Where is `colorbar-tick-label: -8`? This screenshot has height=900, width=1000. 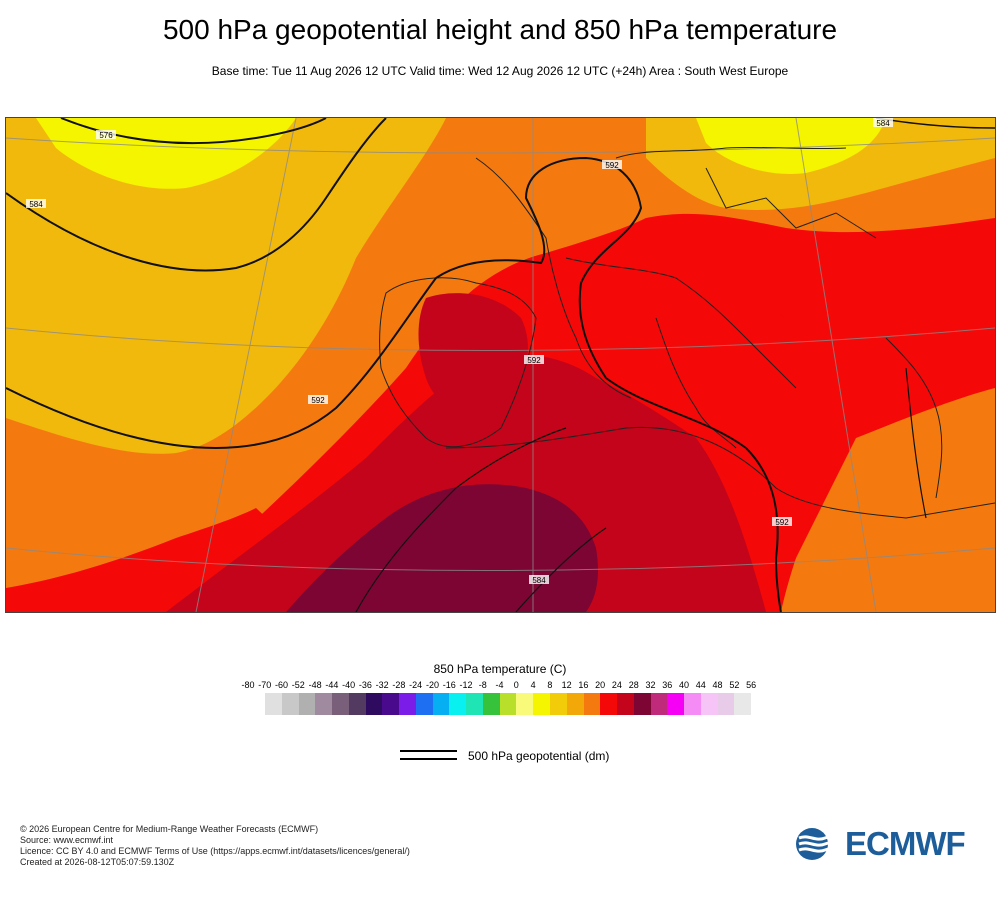 colorbar-tick-label: -8 is located at coordinates (482, 685).